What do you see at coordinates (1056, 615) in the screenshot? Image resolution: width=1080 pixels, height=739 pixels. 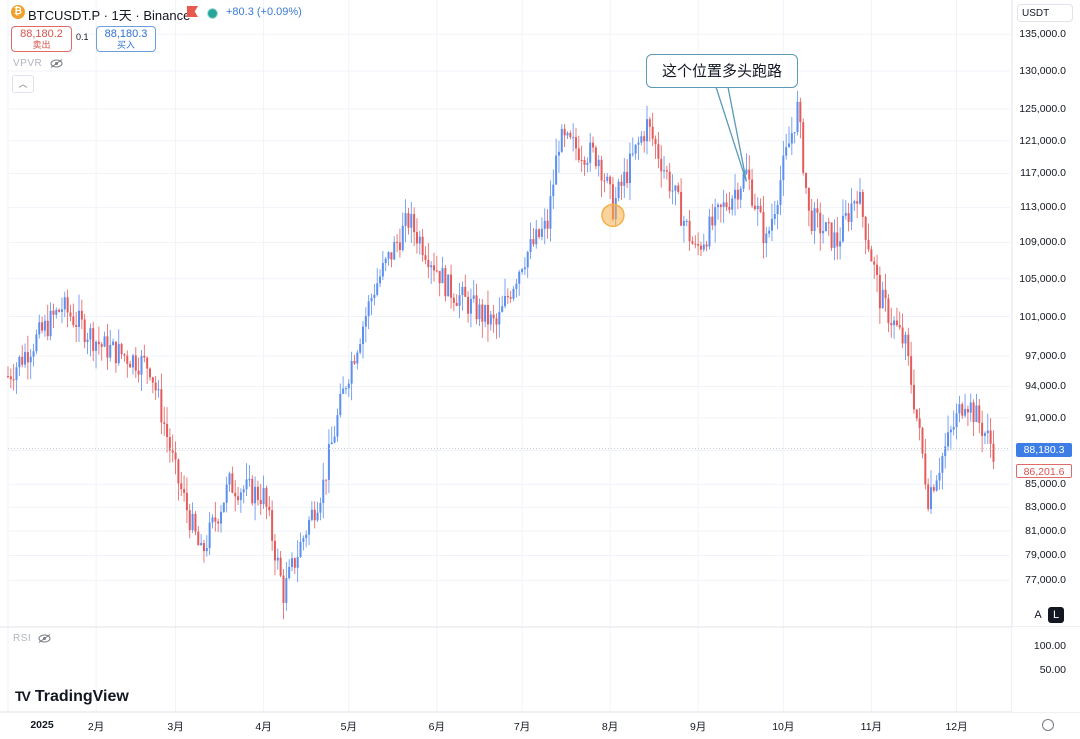 I see `log-scale-button: L` at bounding box center [1056, 615].